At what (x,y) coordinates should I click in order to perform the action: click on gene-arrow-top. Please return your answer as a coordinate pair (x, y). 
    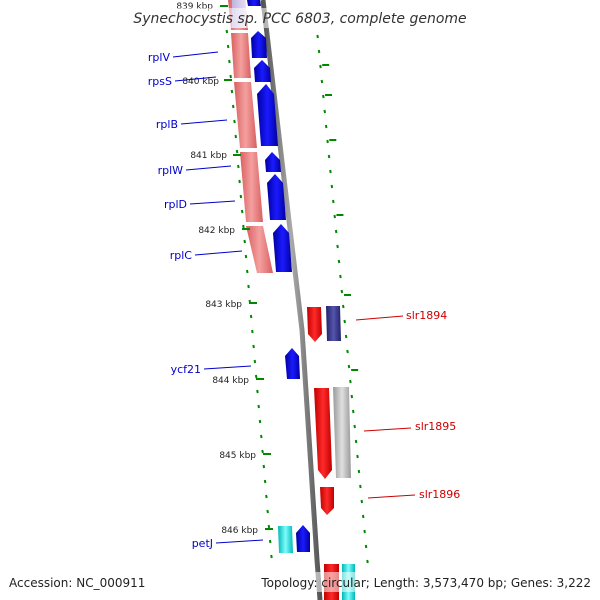
    Looking at the image, I should click on (254, 3).